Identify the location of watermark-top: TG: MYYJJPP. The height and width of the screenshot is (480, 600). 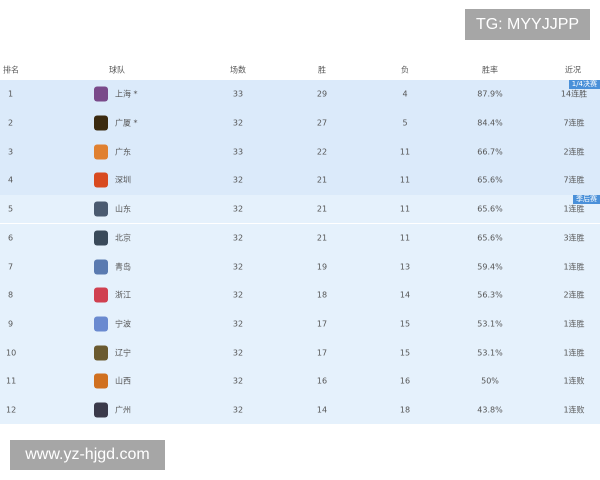
(527, 24).